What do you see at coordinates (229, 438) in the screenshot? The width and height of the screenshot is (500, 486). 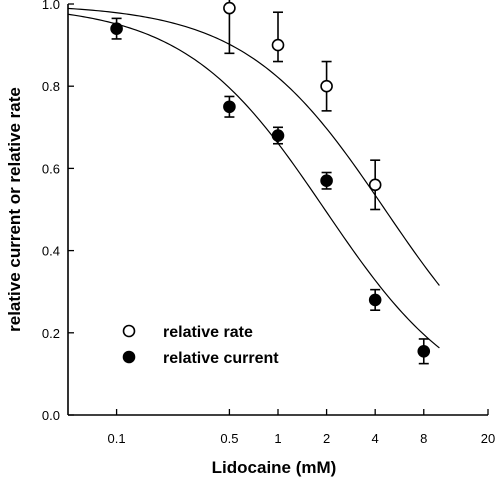 I see `x-tick-label: 0.5` at bounding box center [229, 438].